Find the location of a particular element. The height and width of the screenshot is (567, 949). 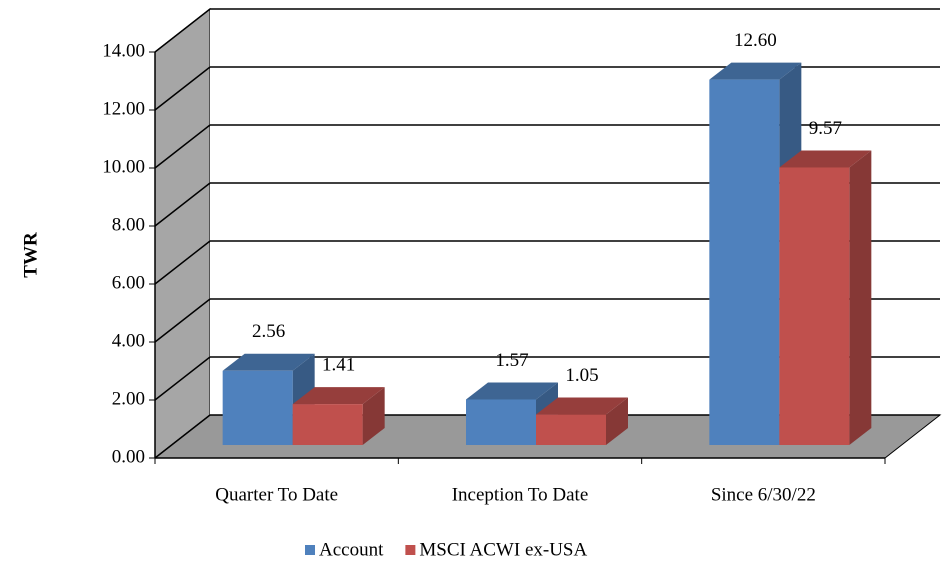

y-tick-label: 8.00 is located at coordinates (128, 224).